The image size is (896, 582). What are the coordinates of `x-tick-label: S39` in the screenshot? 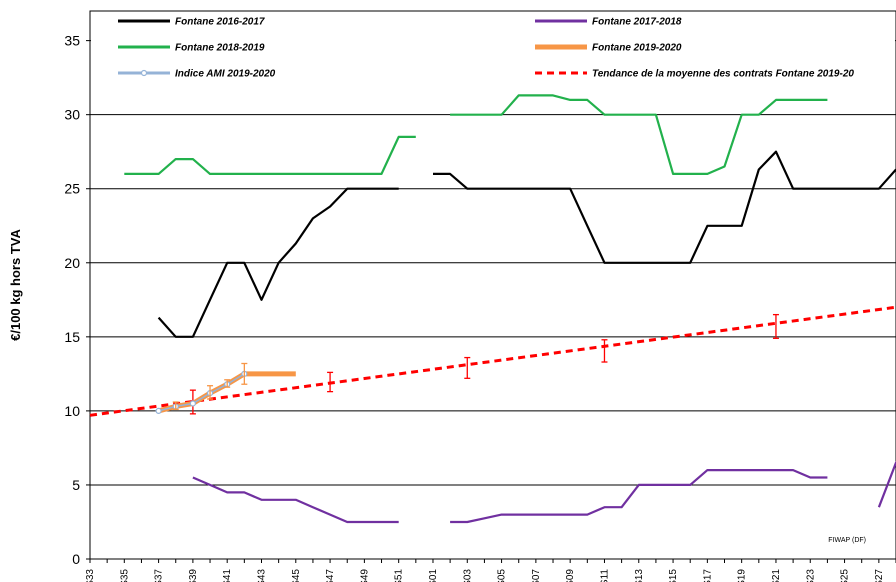 It's located at (193, 575).